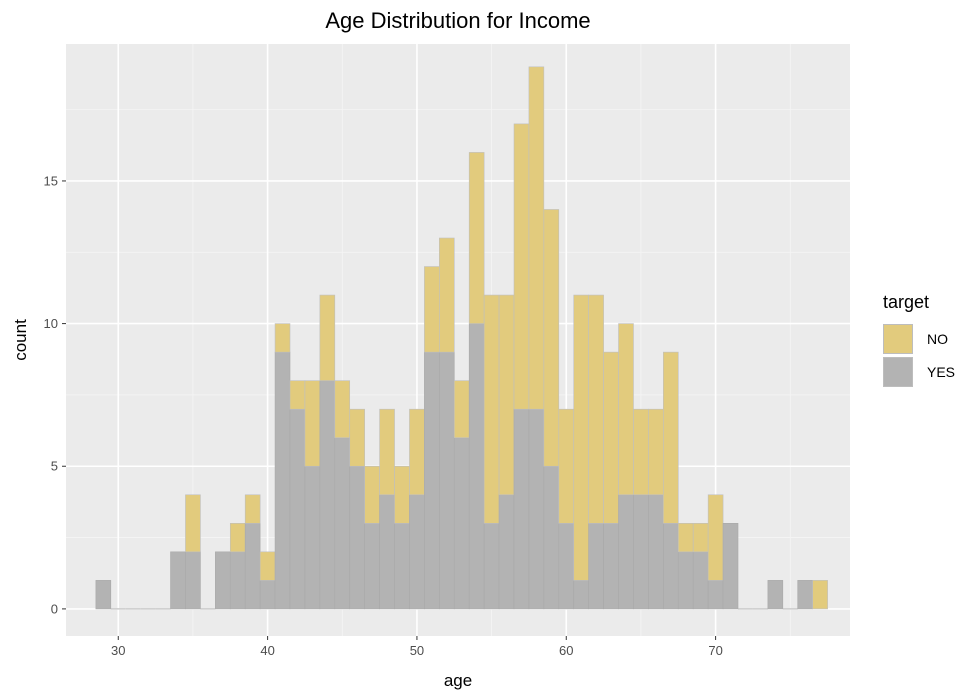 This screenshot has height=700, width=980. I want to click on legend-title: target, so click(906, 302).